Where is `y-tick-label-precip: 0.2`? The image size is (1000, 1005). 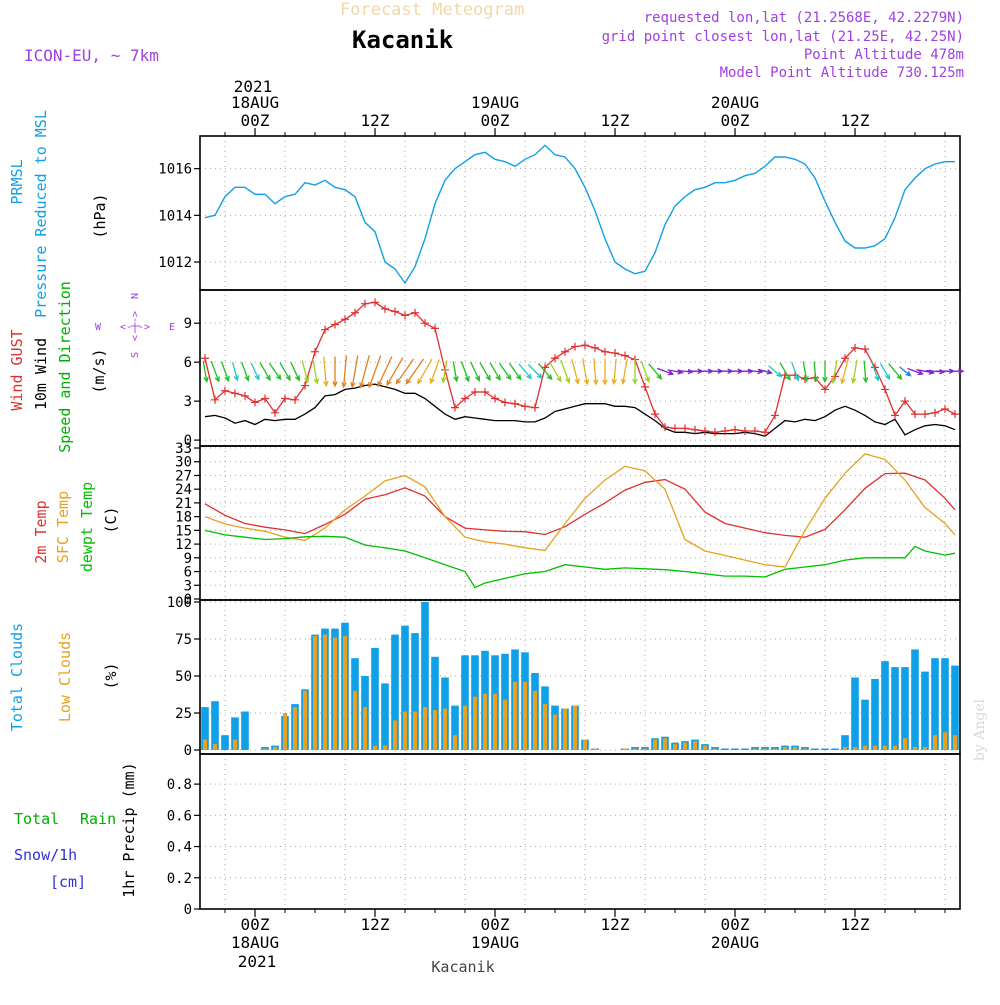
y-tick-label-precip: 0.2 is located at coordinates (179, 879).